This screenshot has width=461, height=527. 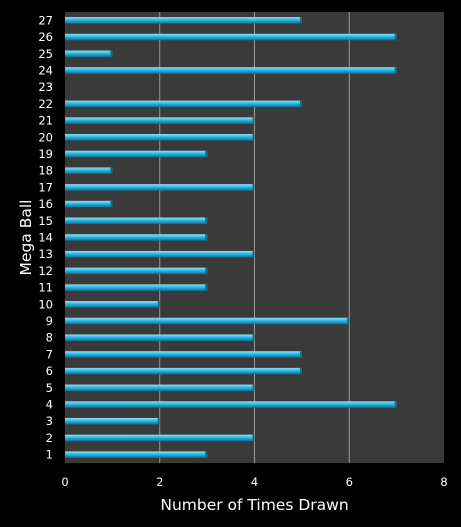 What do you see at coordinates (45, 154) in the screenshot?
I see `y-tick-label: 19` at bounding box center [45, 154].